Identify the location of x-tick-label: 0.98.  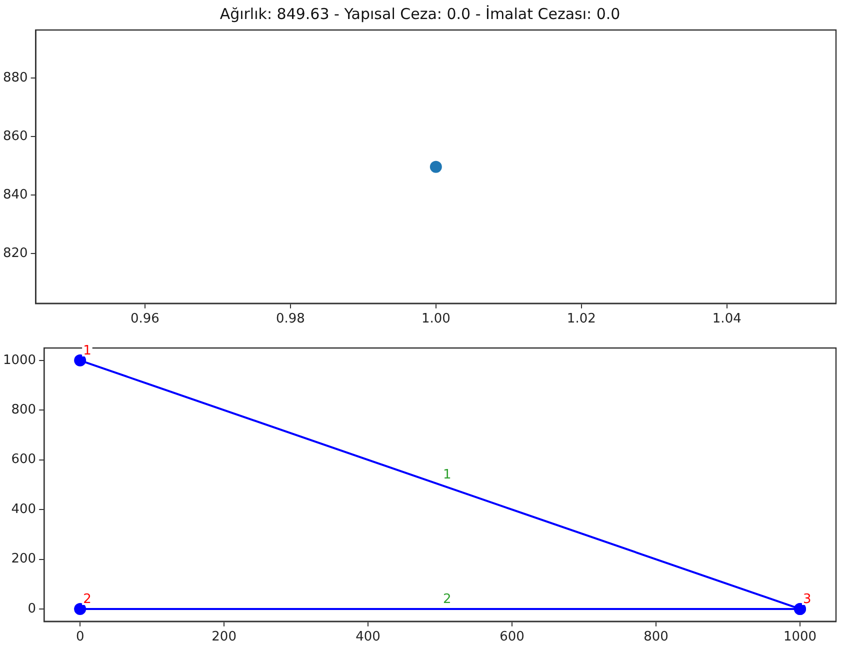
(290, 319).